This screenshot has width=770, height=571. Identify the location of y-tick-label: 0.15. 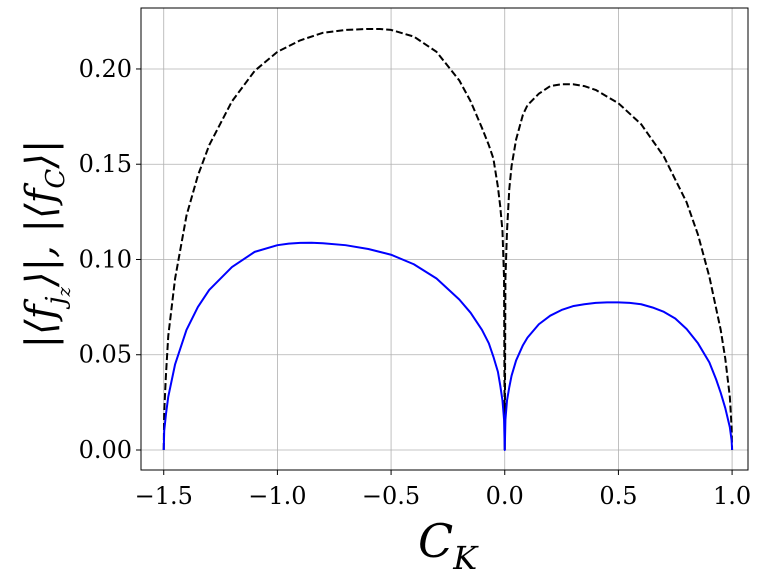
(105, 164).